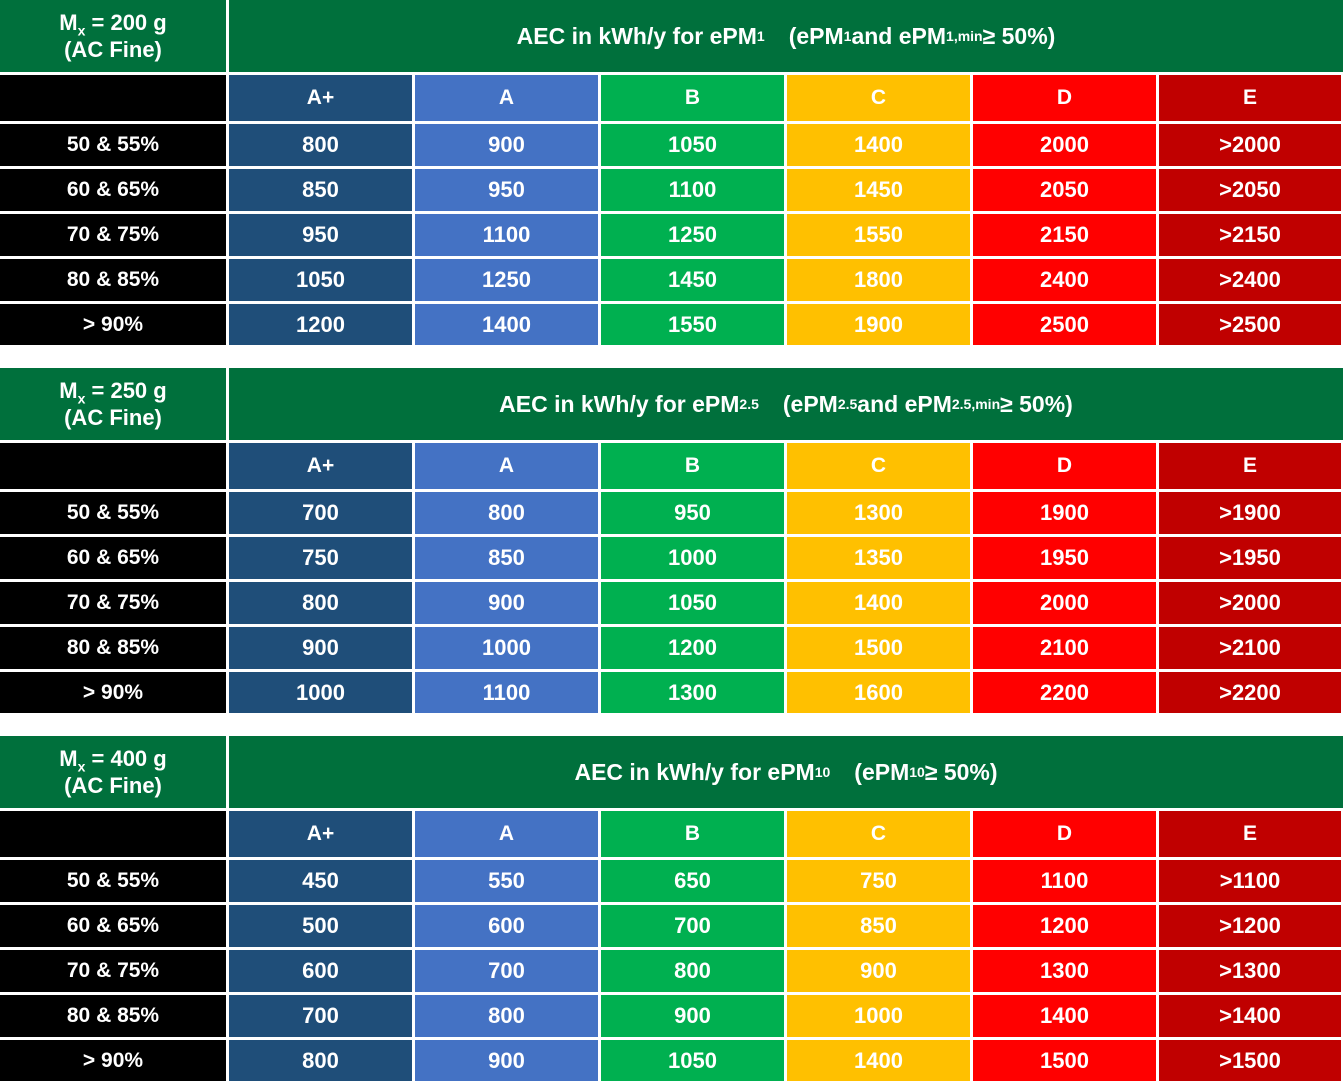  Describe the element at coordinates (1063, 145) in the screenshot. I see `aec-value-cell: 2000` at that location.